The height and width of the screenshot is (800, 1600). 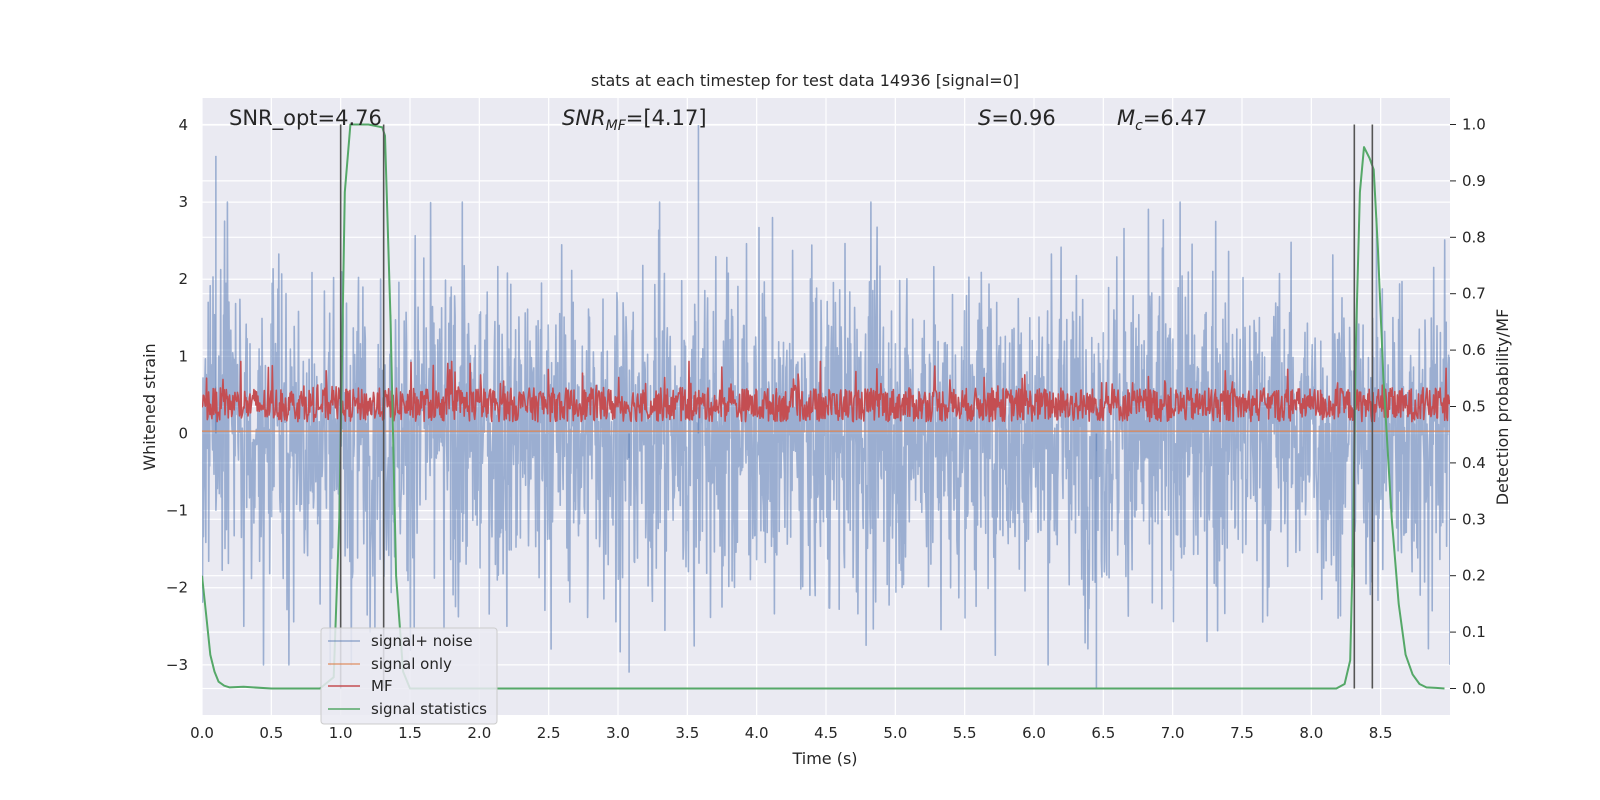 I want to click on x-tick-label: 2.0, so click(x=479, y=733).